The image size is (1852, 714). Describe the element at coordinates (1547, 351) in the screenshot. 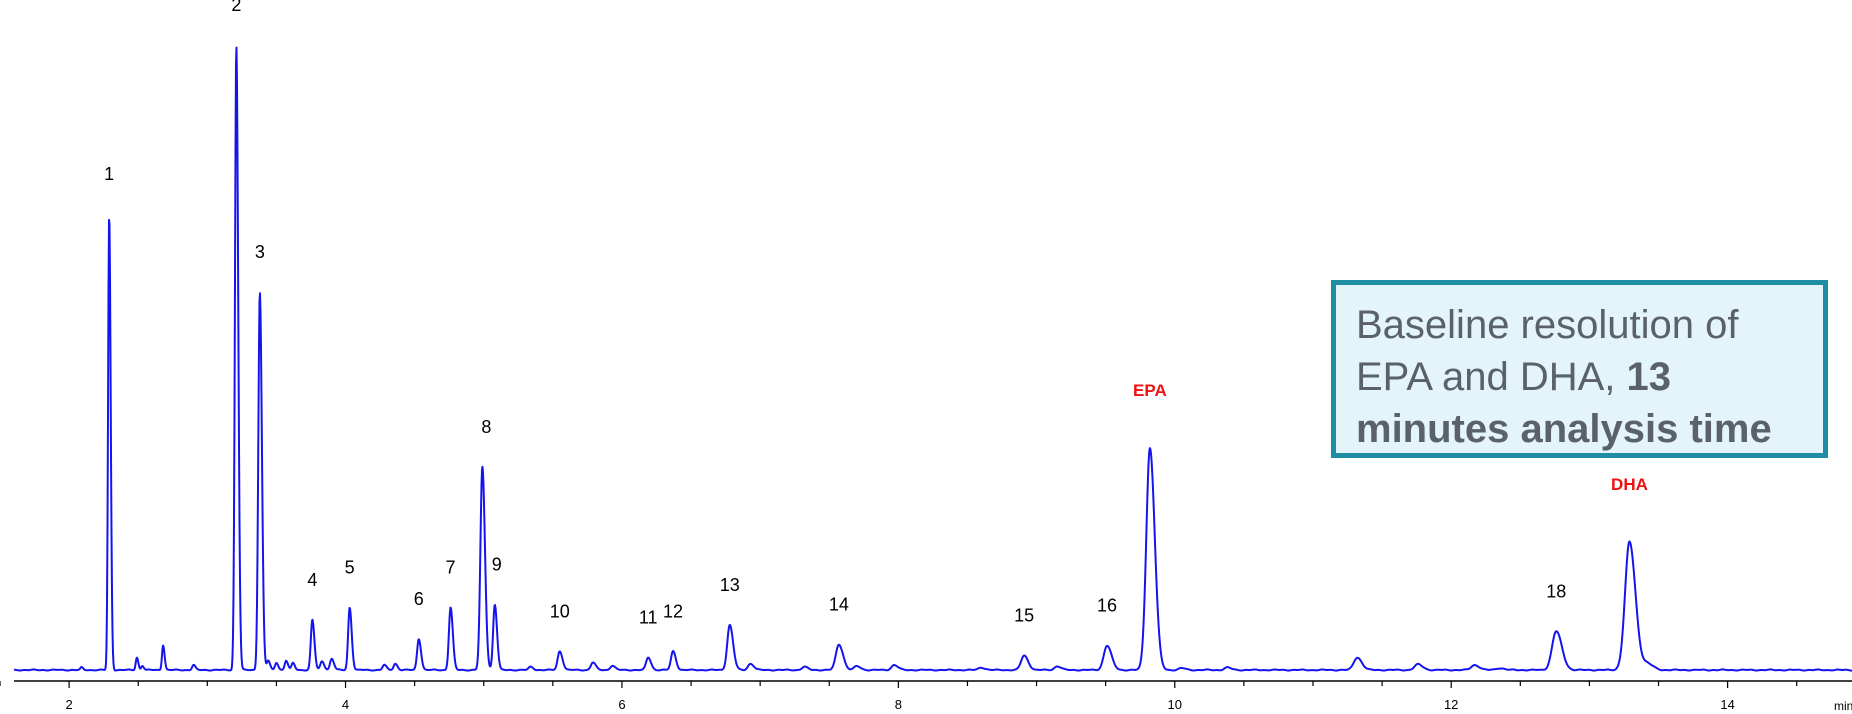

I see `annotation-text: Baseline resolution of EPA and DHA,` at that location.